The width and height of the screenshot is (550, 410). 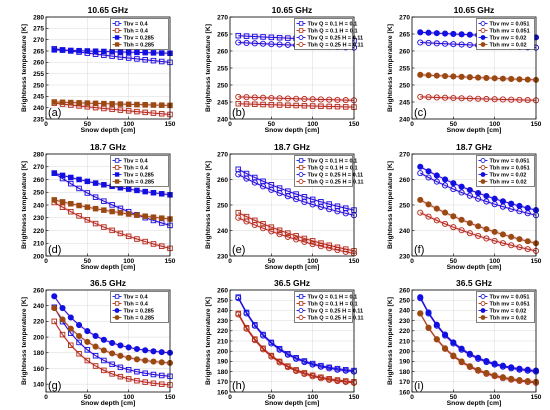 I want to click on legend-entry: Tbh = 0.285, so click(x=139, y=319).